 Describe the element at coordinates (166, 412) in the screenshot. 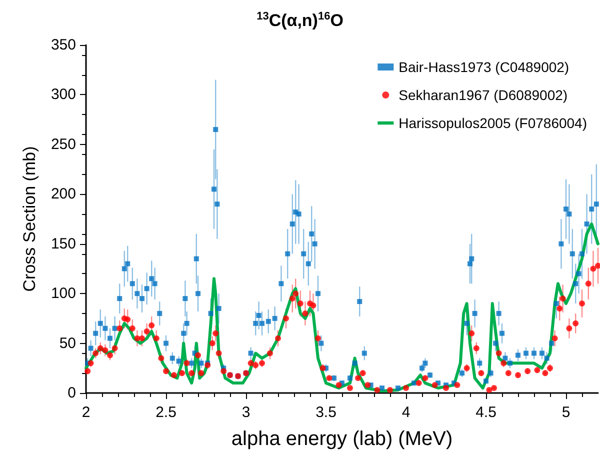

I see `x-tick-label: 2.5` at that location.